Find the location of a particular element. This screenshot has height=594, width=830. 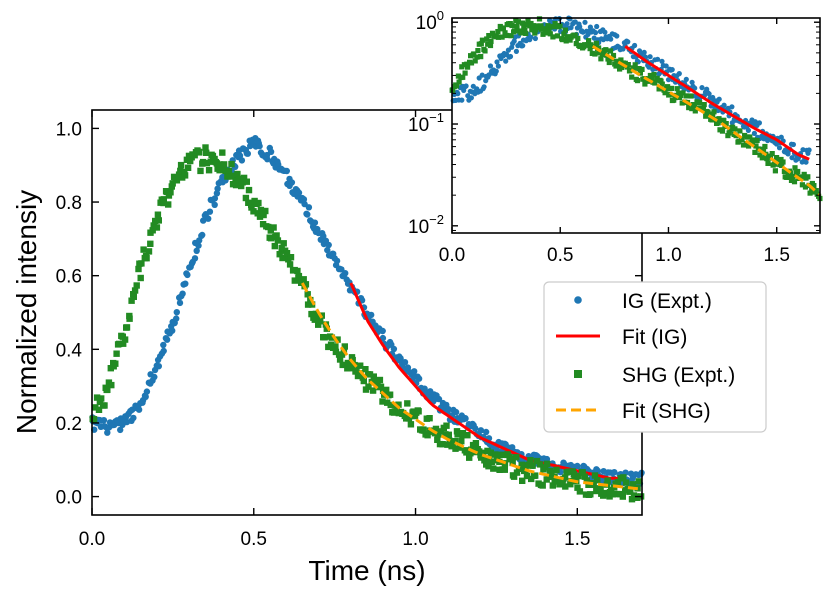

main-y-tick-label: 0.2 is located at coordinates (69, 424).